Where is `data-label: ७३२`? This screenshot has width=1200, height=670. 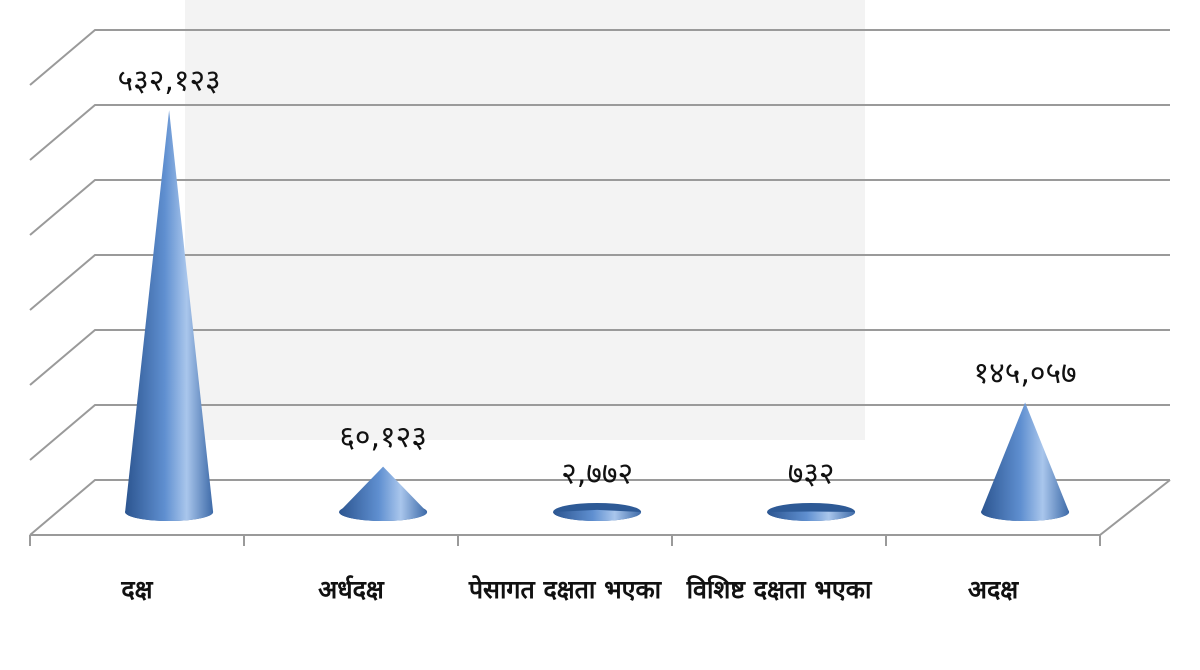 data-label: ७३२ is located at coordinates (811, 474).